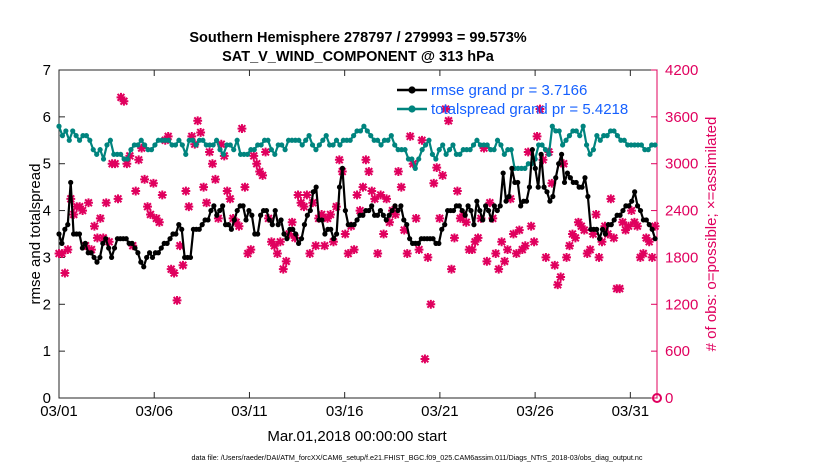 The image size is (830, 470). Describe the element at coordinates (47, 257) in the screenshot. I see `y-tick-label: 3` at that location.